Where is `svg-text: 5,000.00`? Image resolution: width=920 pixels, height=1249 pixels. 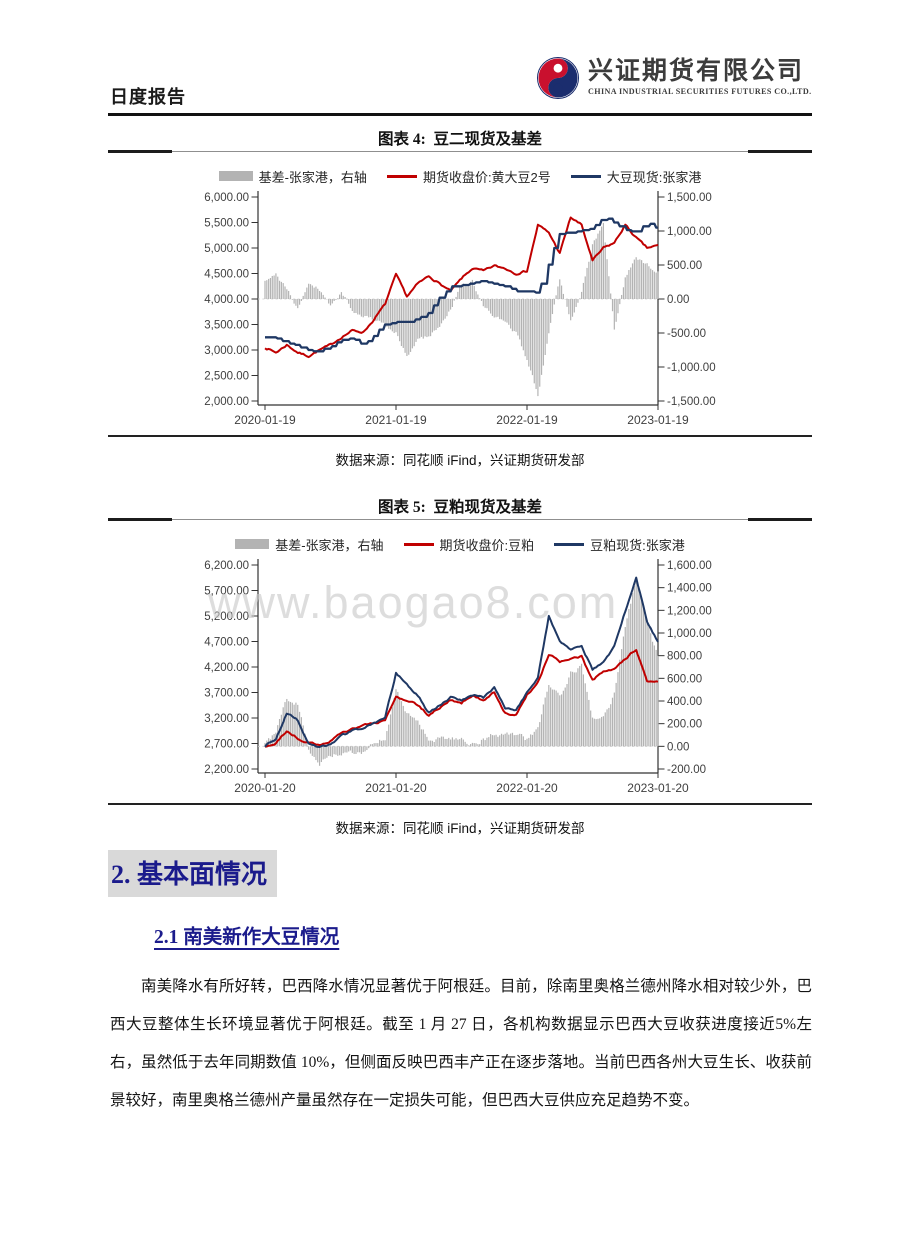
svg-text: 5,000.00 is located at coordinates (226, 249).